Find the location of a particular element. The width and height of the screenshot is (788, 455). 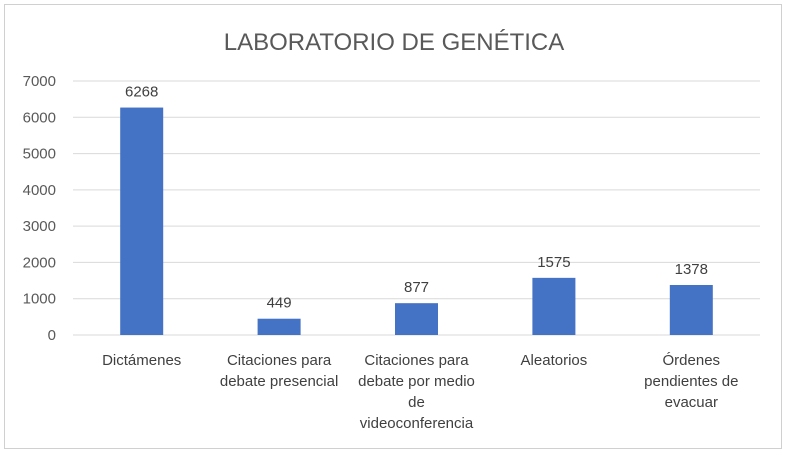

y-tick-label: 5000 is located at coordinates (39, 154).